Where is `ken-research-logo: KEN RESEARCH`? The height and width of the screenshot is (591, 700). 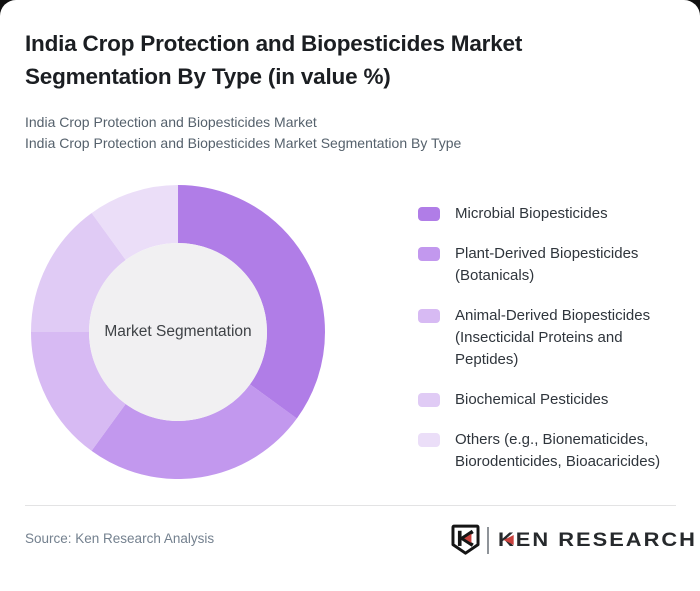 ken-research-logo: KEN RESEARCH is located at coordinates (573, 540).